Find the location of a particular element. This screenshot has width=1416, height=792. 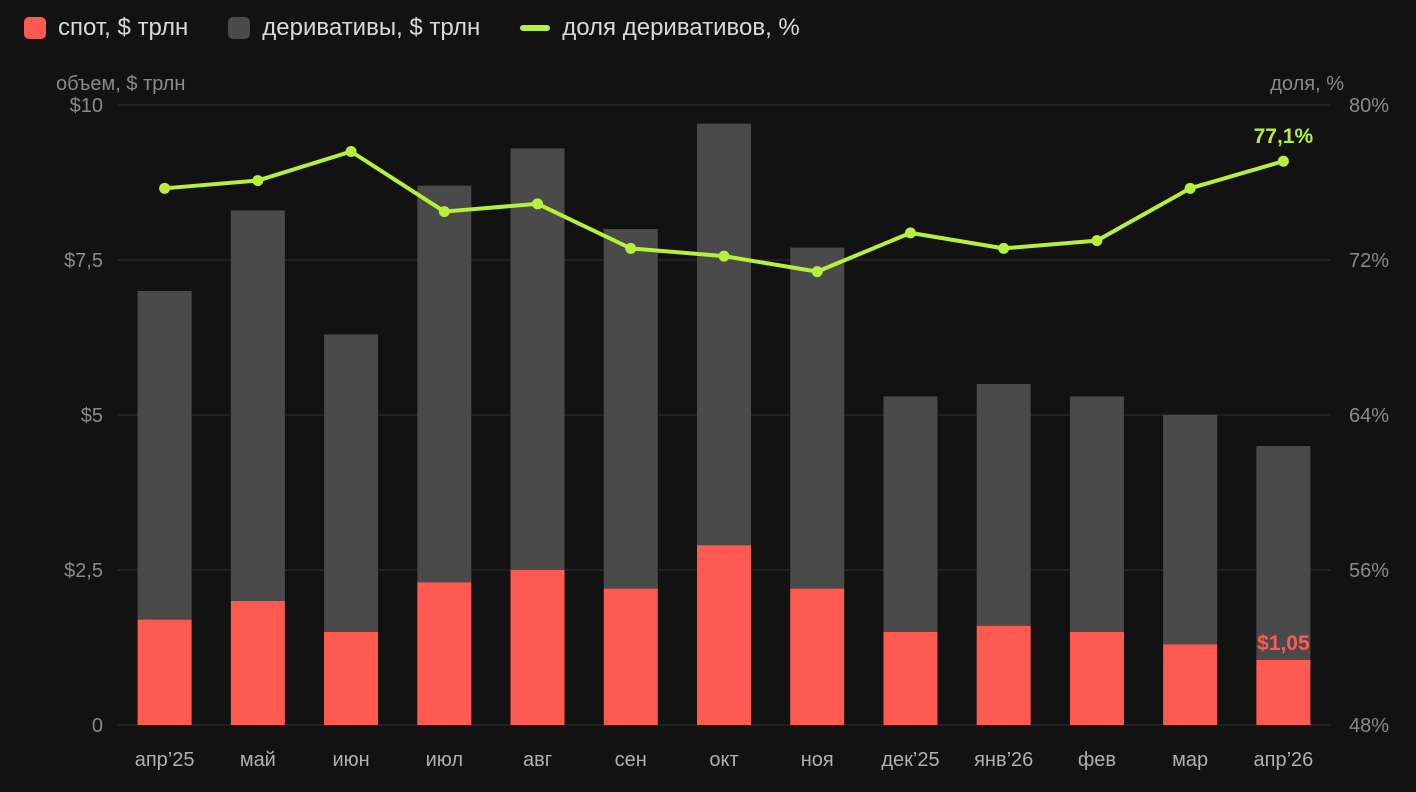

y-left-axis-label: объем, $ трлн is located at coordinates (120, 84).